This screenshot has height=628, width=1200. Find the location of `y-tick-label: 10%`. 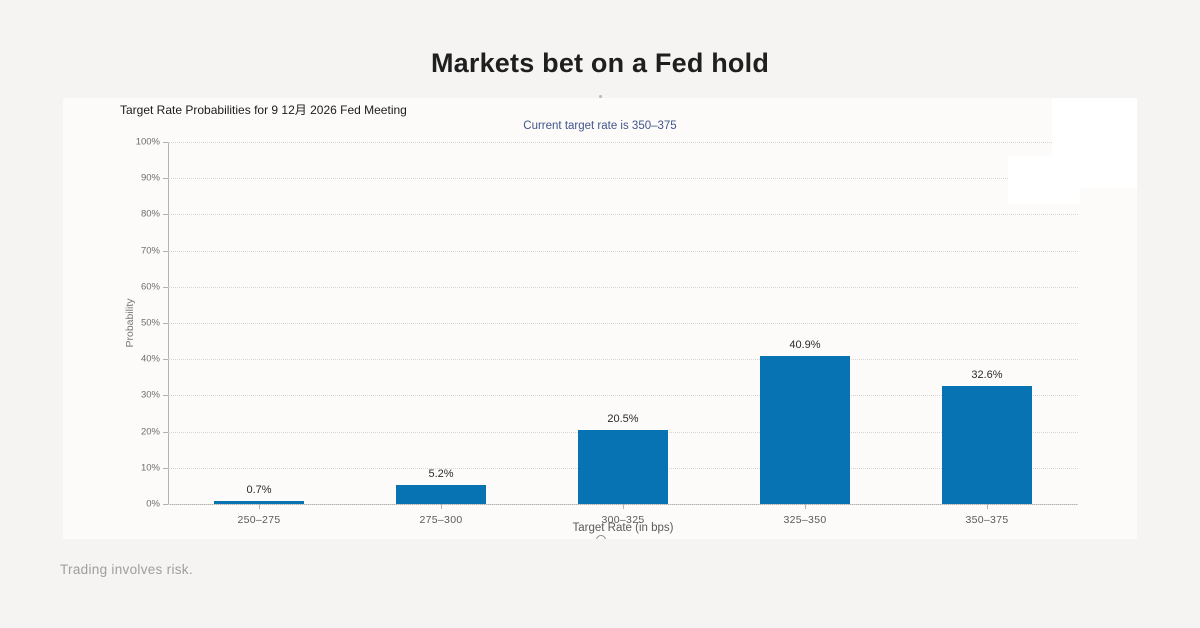

y-tick-label: 10% is located at coordinates (150, 468).